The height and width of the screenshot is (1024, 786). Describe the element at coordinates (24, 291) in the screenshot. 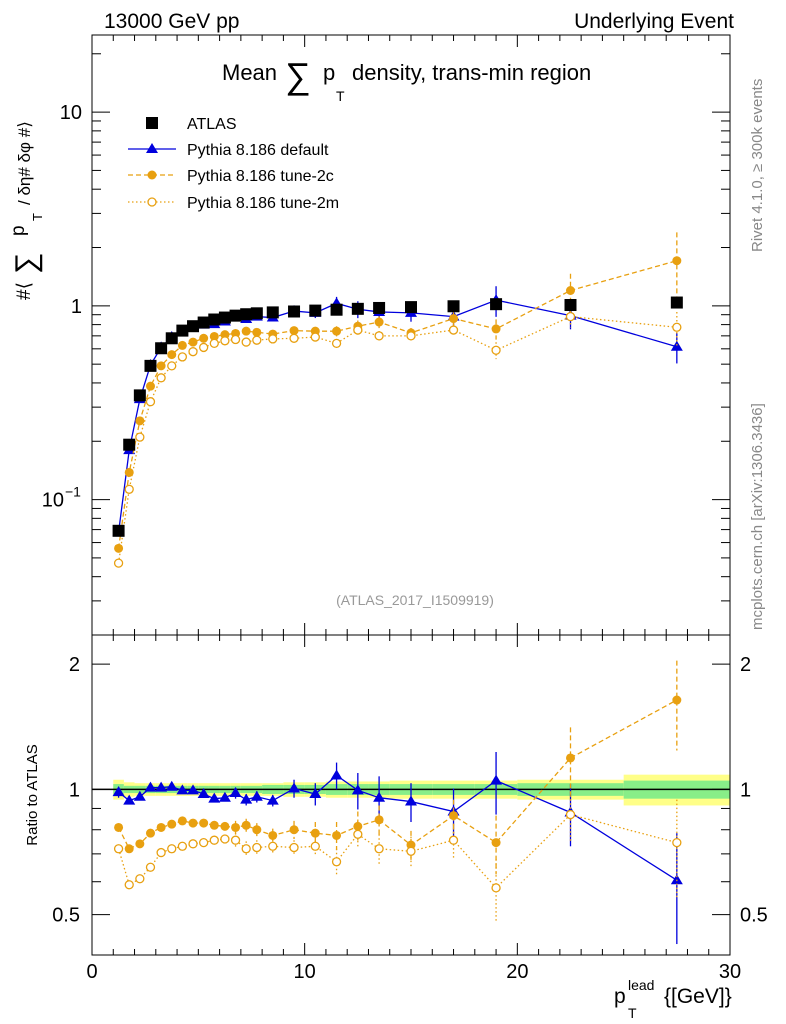

I see `y-label-hash: #⟨` at that location.